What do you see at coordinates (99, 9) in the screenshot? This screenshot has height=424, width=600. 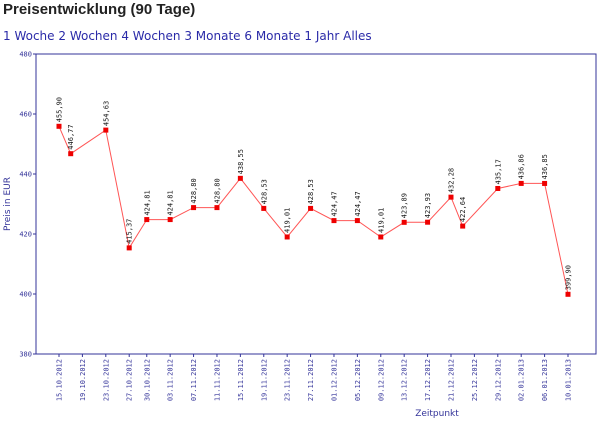 I see `page-title: Preisentwicklung (90 Tage)` at bounding box center [99, 9].